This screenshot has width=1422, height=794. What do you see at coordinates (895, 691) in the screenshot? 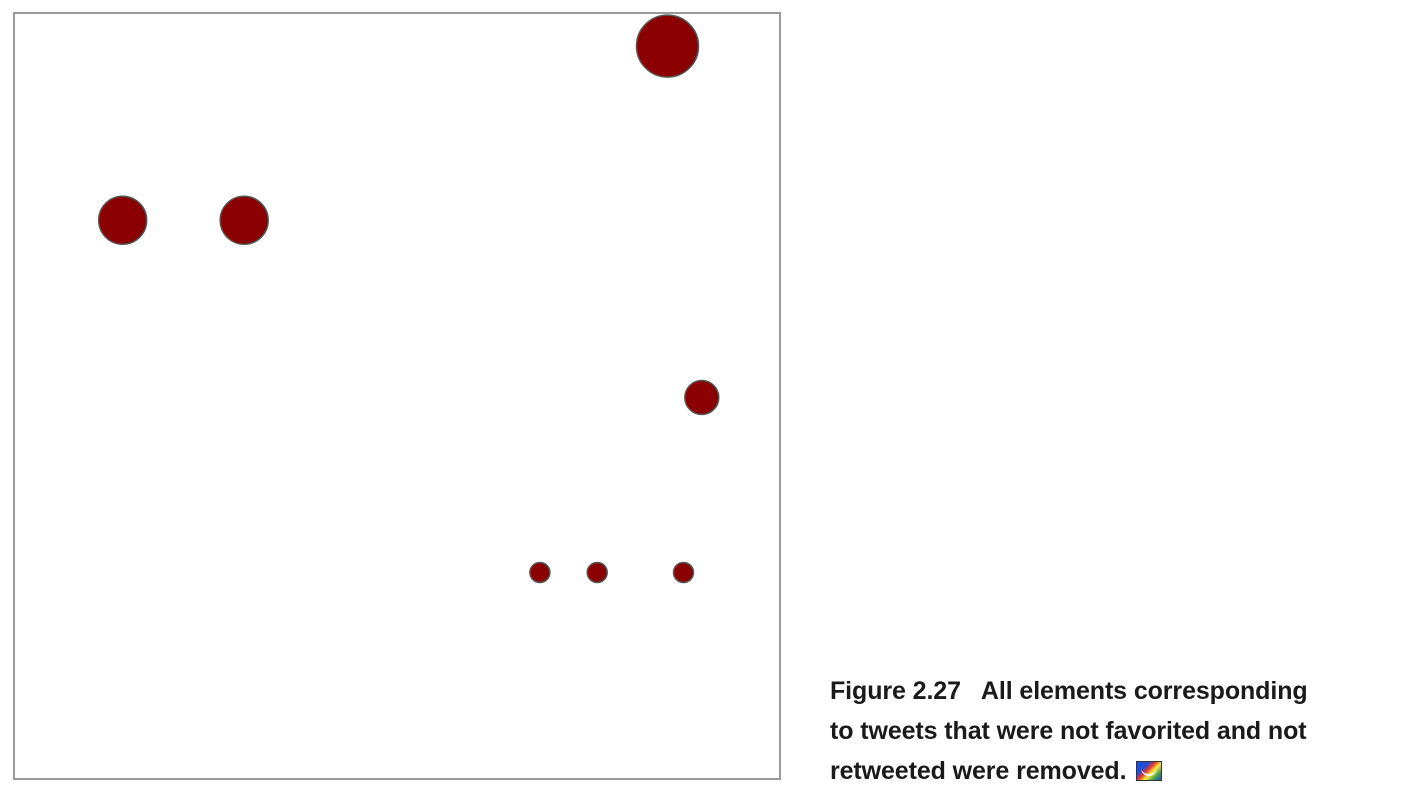
I see `figure-number: Figure 2.27` at bounding box center [895, 691].